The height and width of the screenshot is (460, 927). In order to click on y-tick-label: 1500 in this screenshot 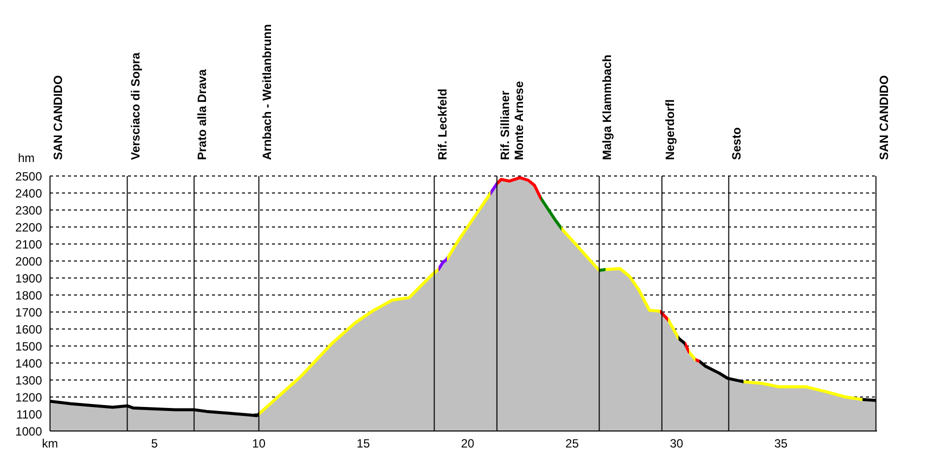, I will do `click(28, 346)`.